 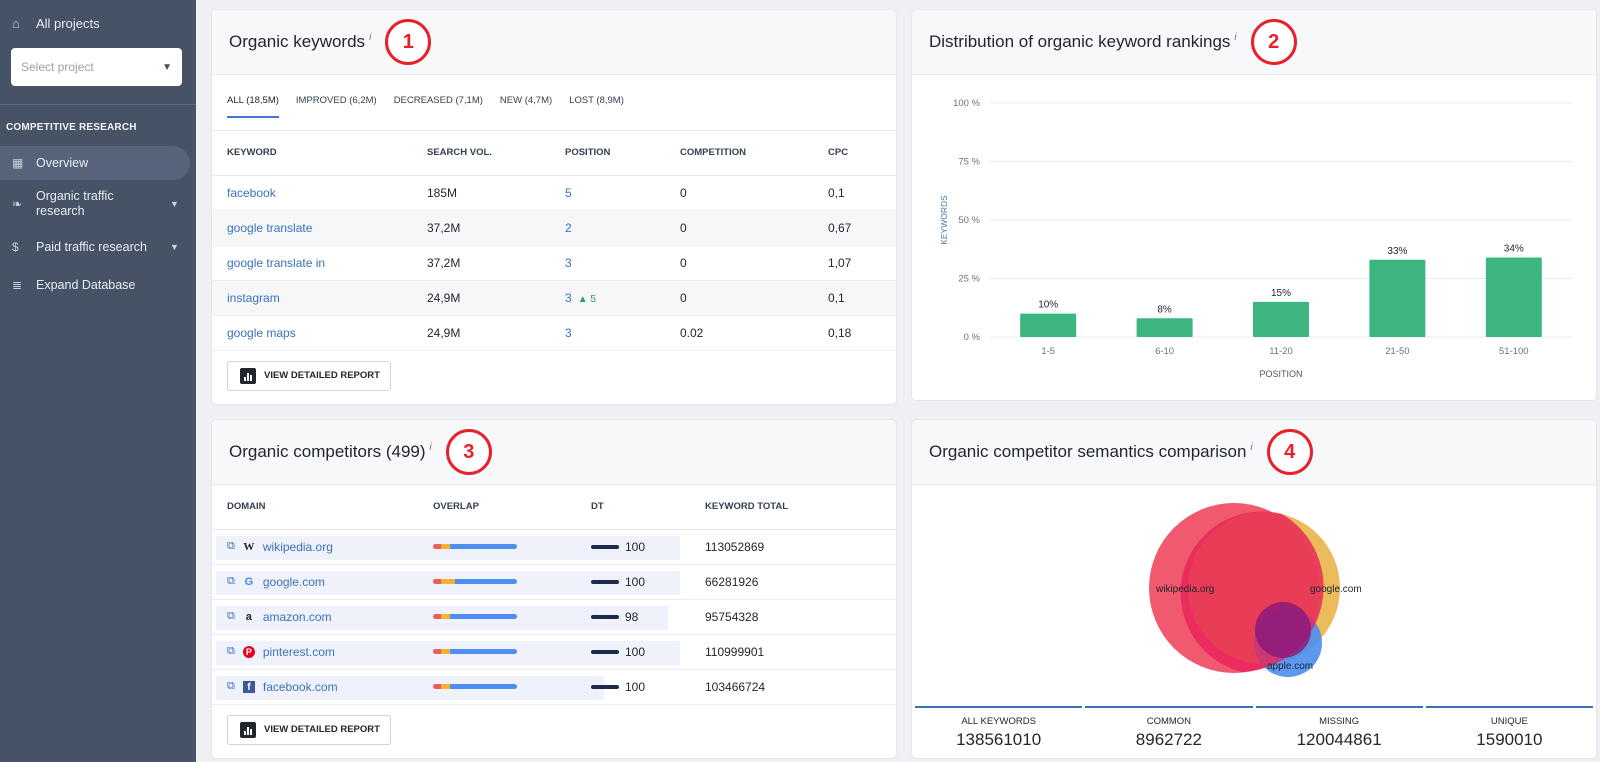 I want to click on data-label: 8%, so click(x=1164, y=309).